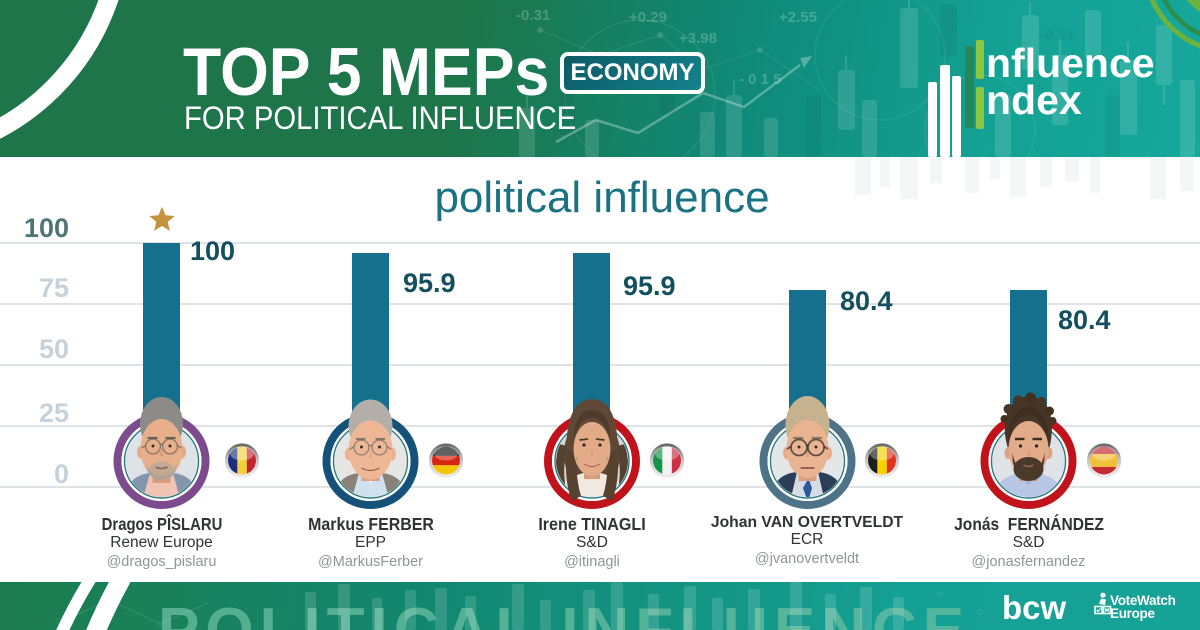 The height and width of the screenshot is (630, 1200). What do you see at coordinates (648, 17) in the screenshot?
I see `svg-text: +0.29` at bounding box center [648, 17].